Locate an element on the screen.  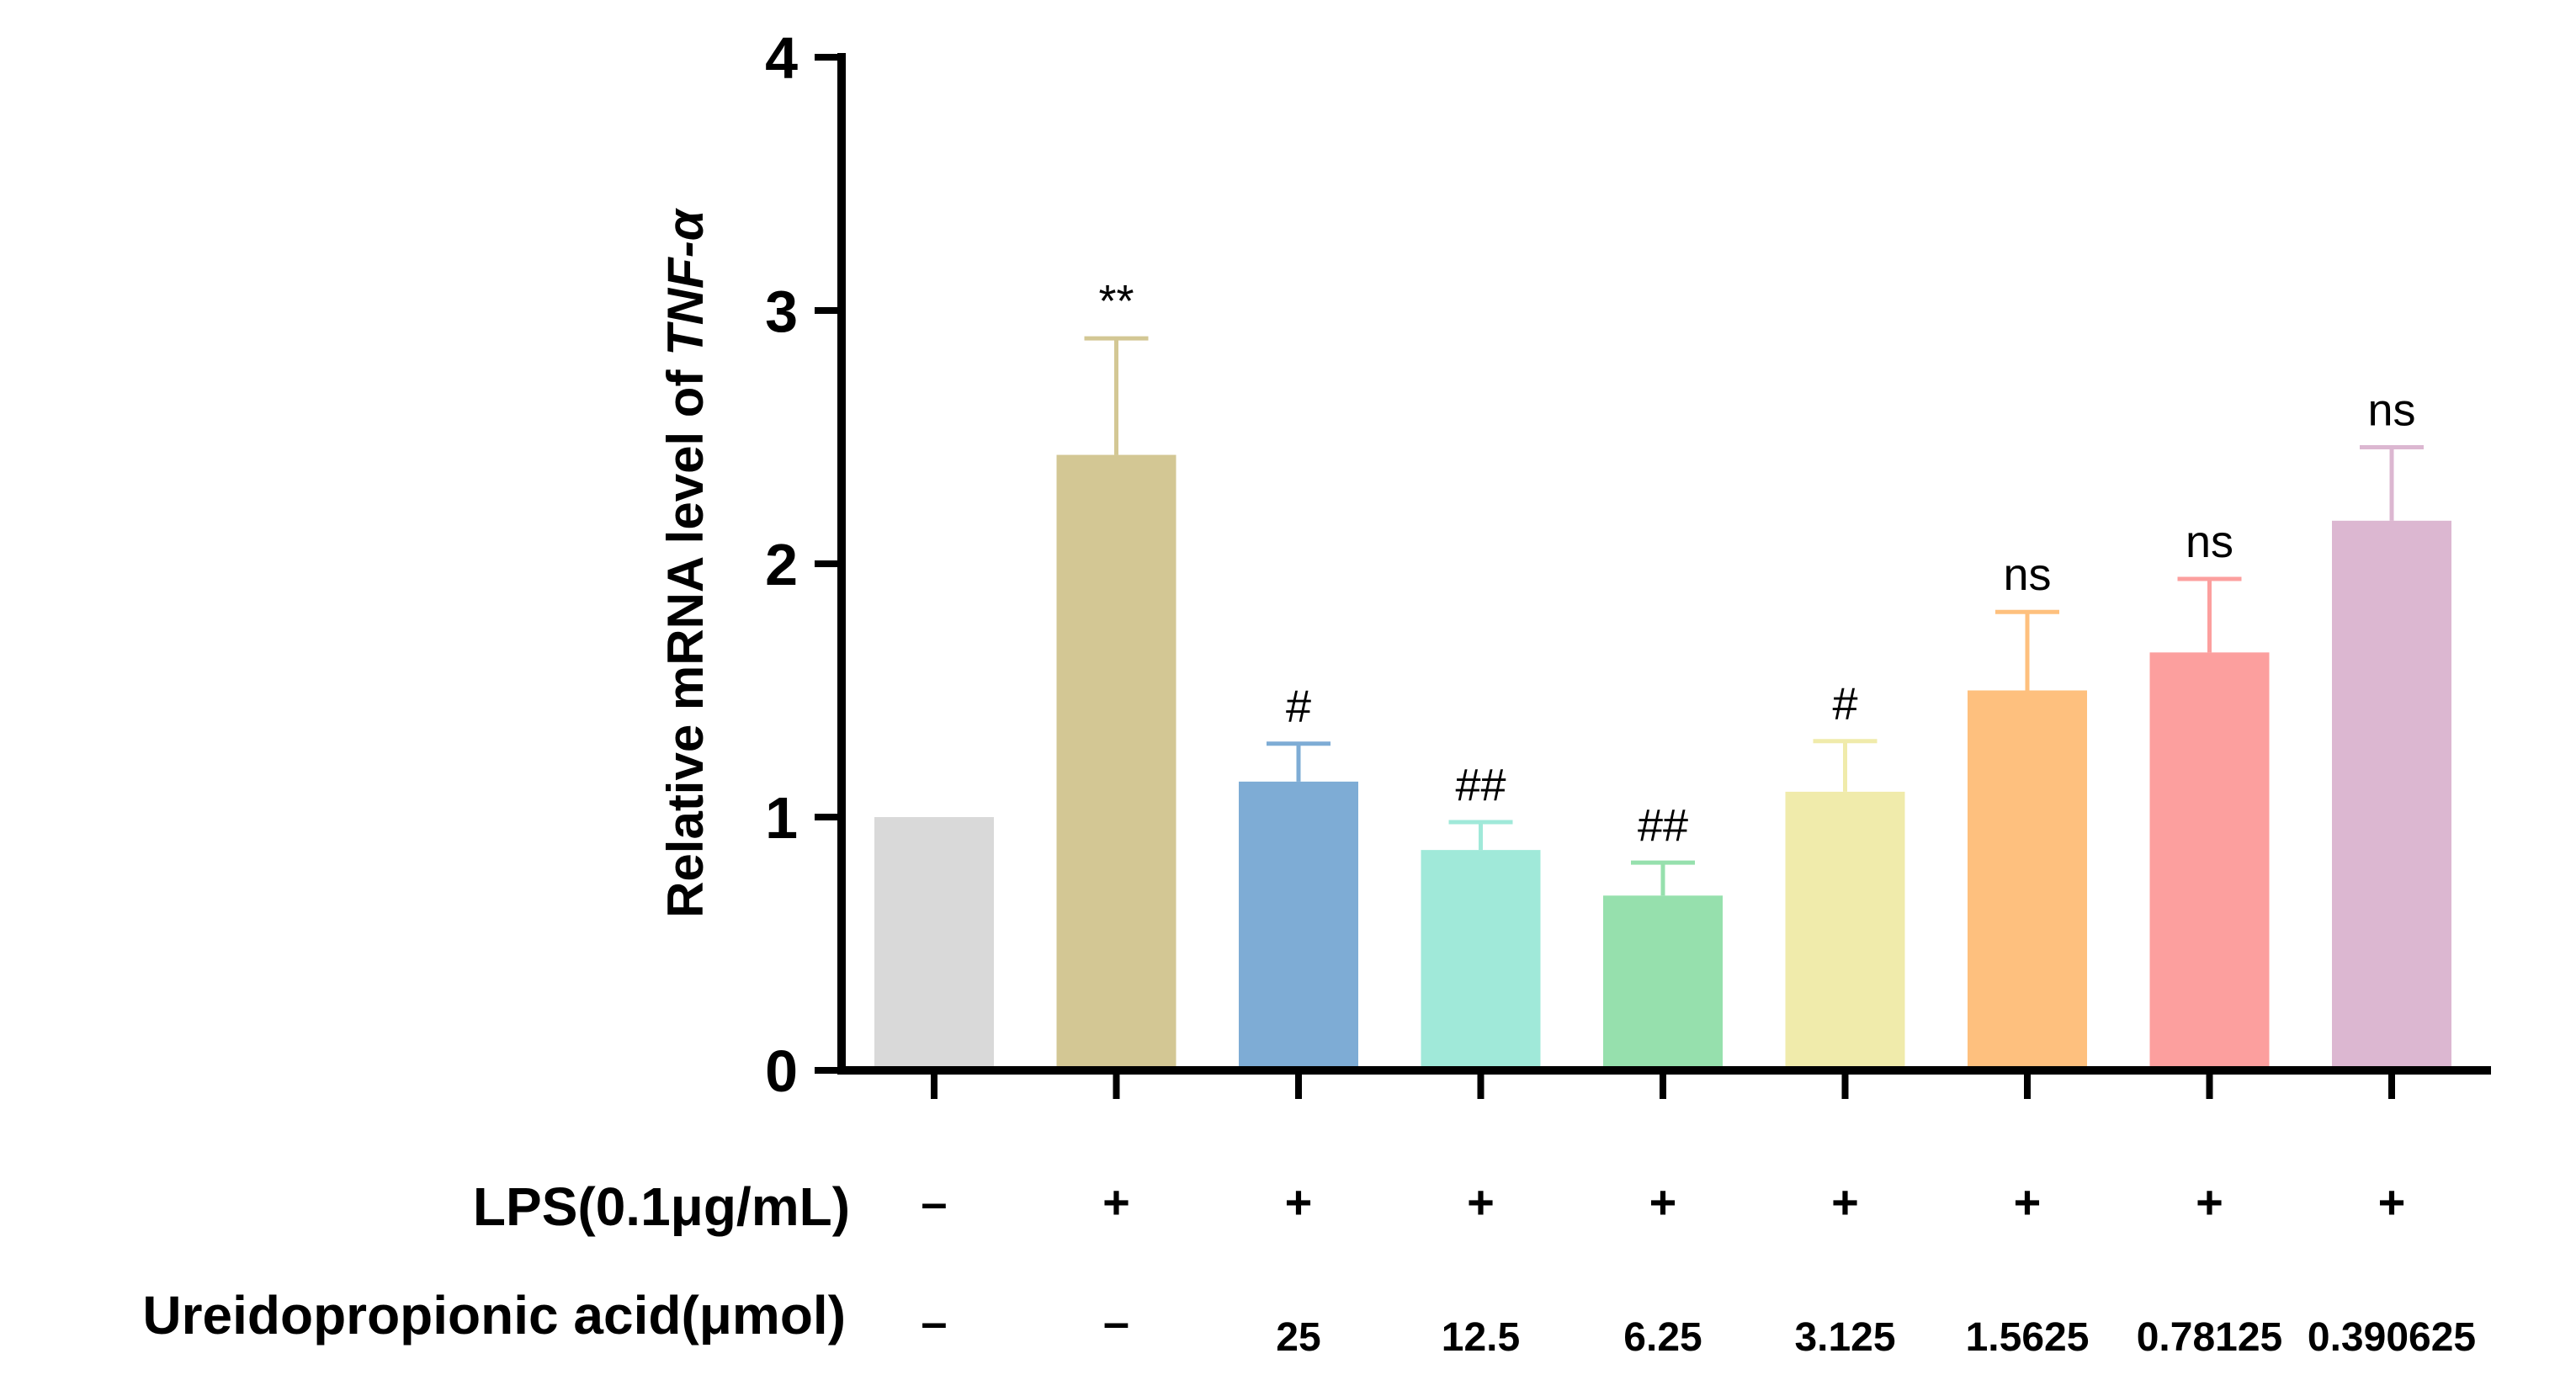
row-1-value-4: + is located at coordinates (1481, 1202).